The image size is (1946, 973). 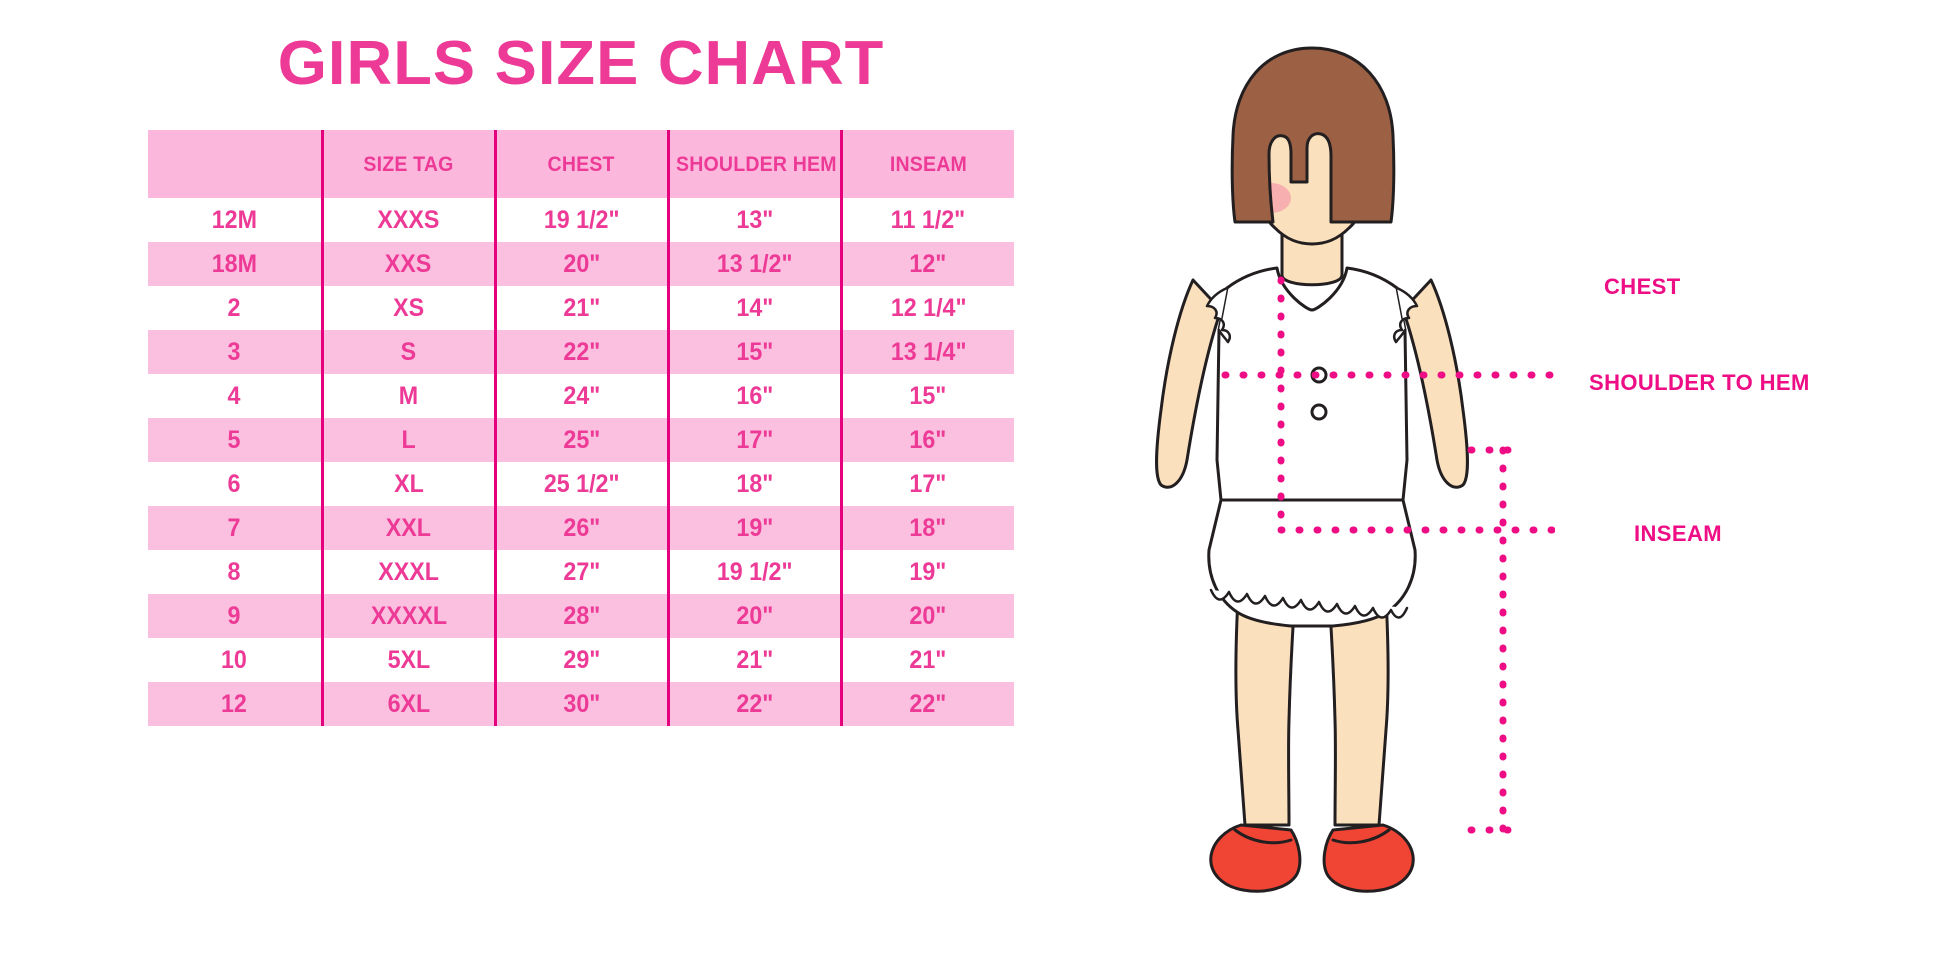 I want to click on column-header-shoulder-hem-label: SHOULDER HEM, so click(x=756, y=164).